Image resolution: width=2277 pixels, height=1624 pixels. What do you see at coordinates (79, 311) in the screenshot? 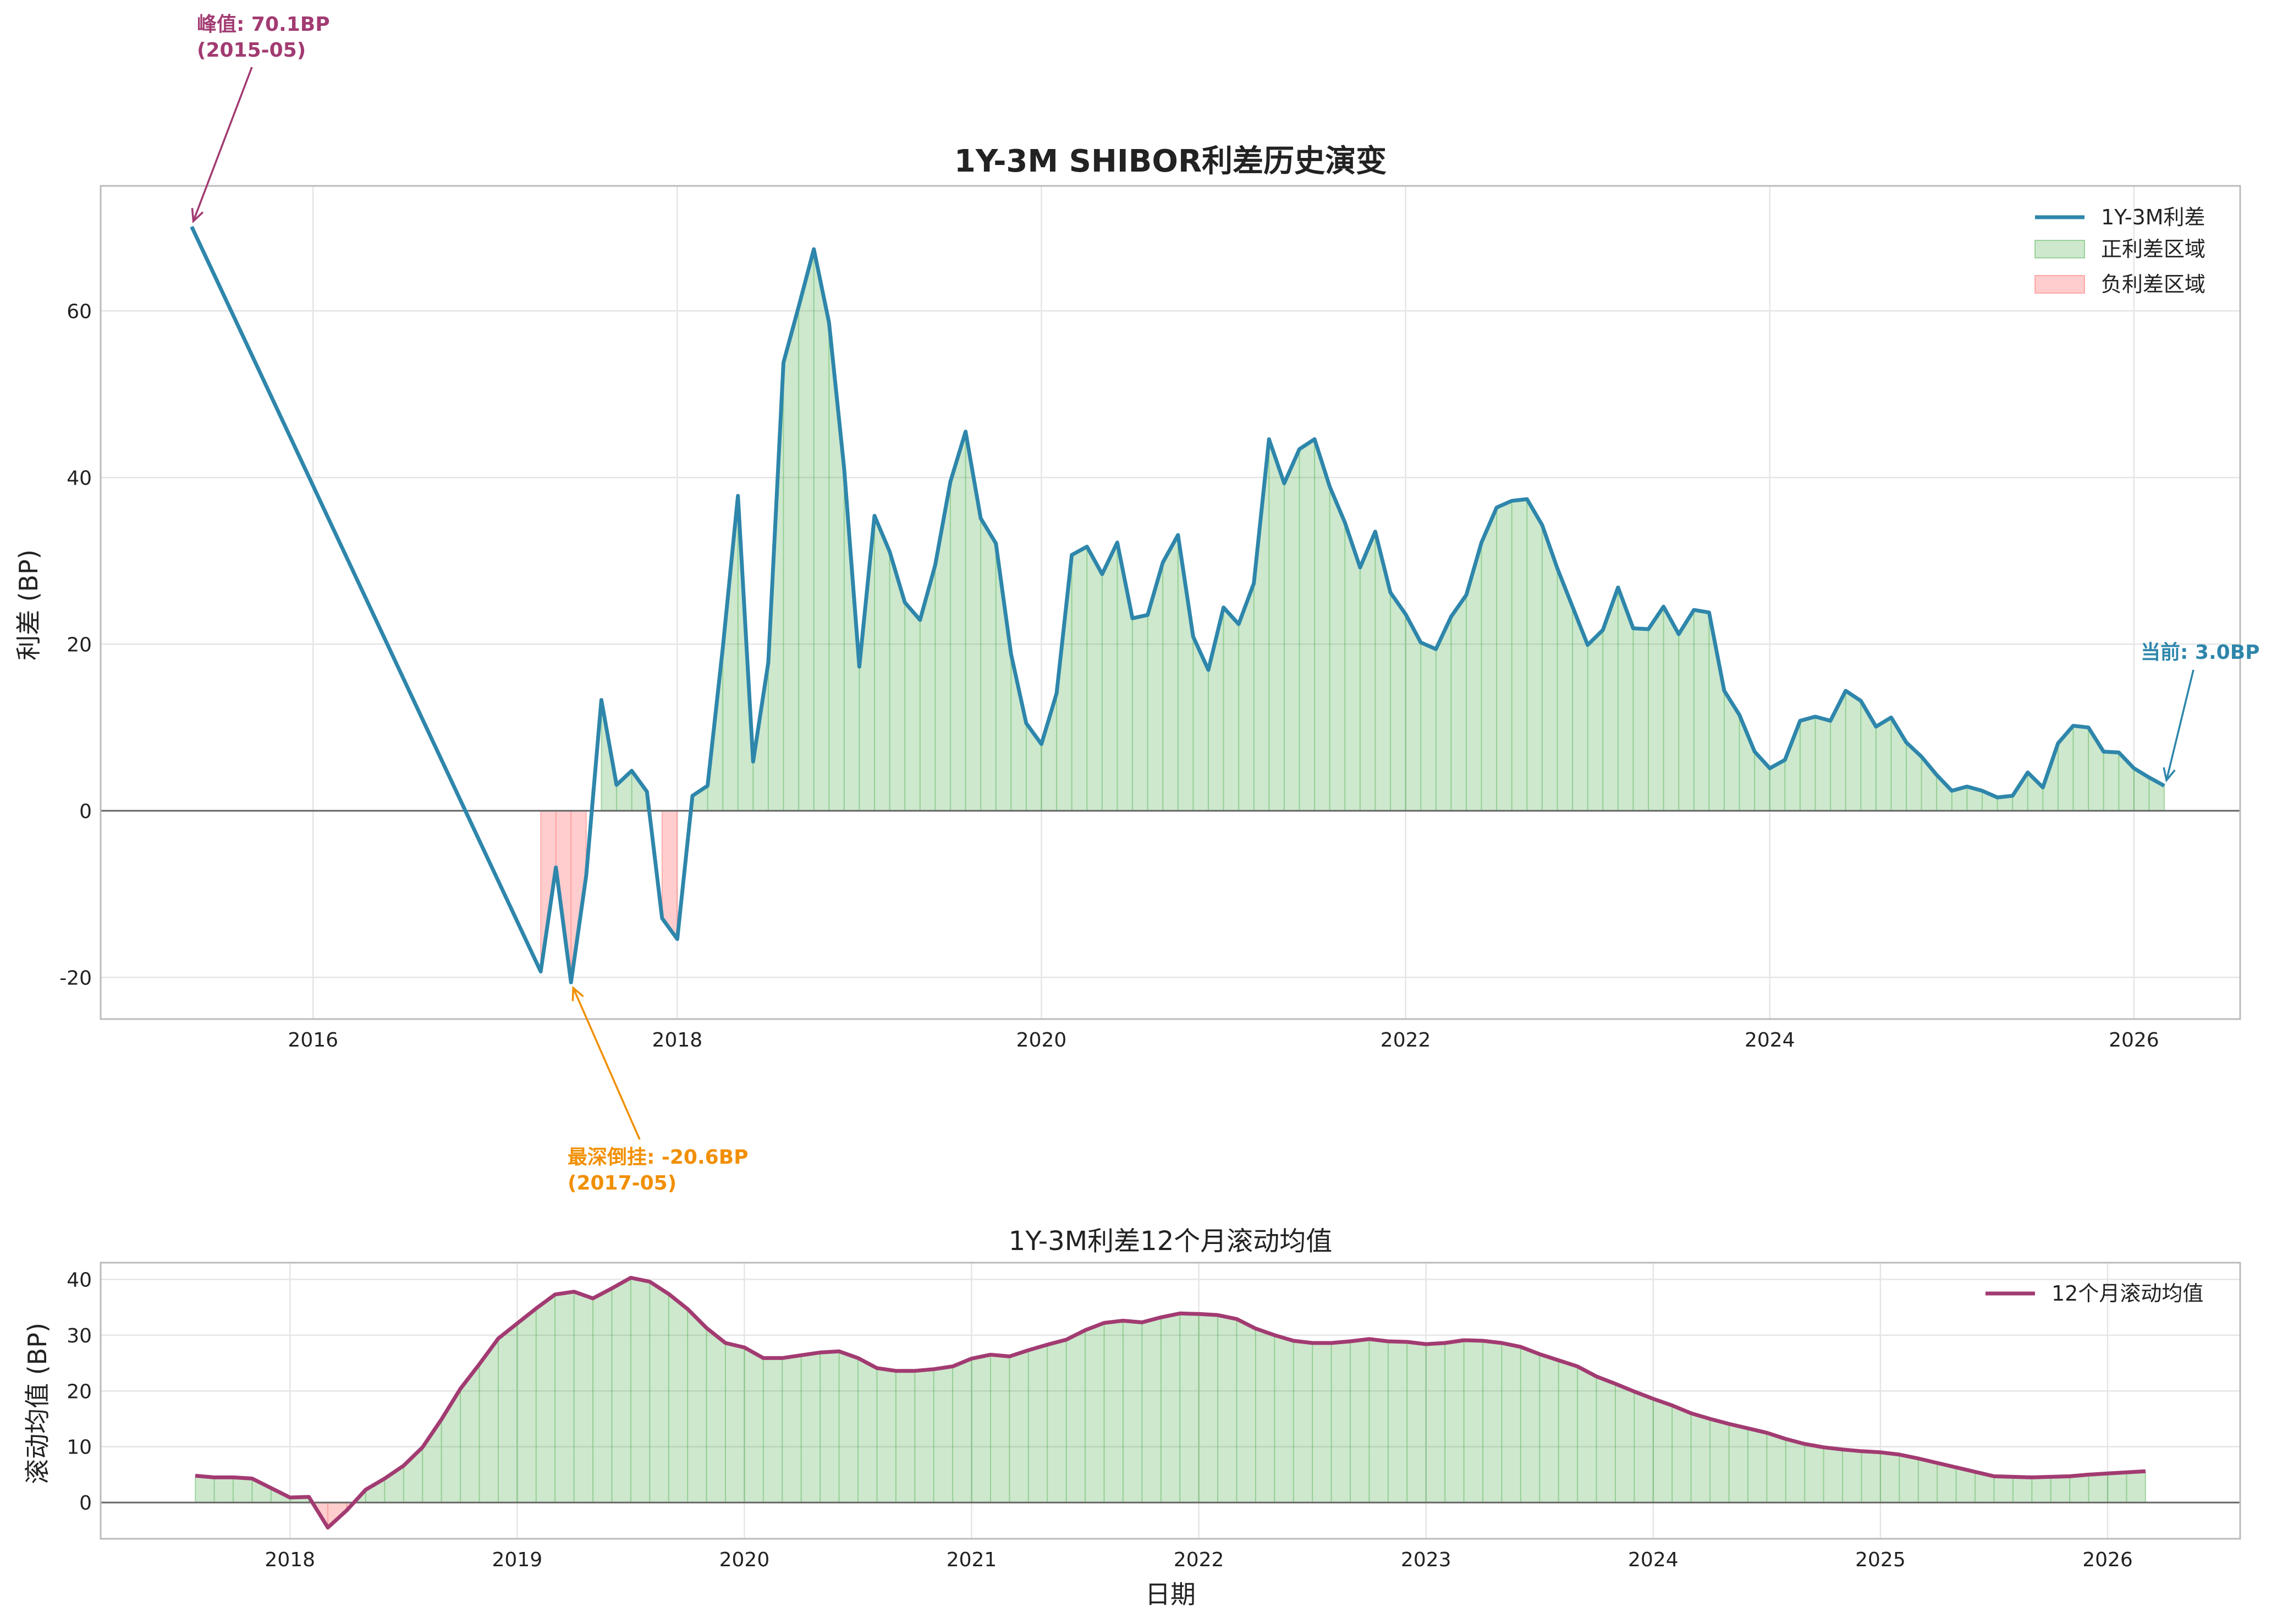
I see `y-tick-label: 60` at bounding box center [79, 311].